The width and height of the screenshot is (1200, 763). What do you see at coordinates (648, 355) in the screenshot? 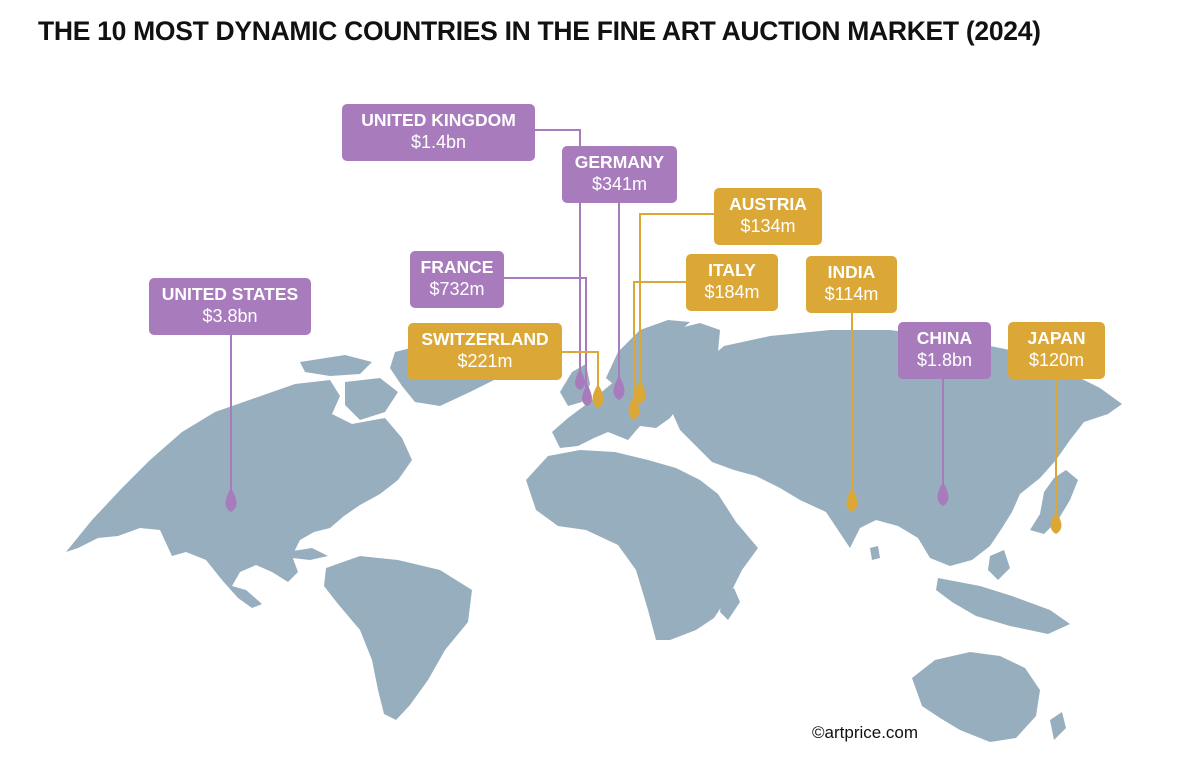
I see `scandinavia-shape` at bounding box center [648, 355].